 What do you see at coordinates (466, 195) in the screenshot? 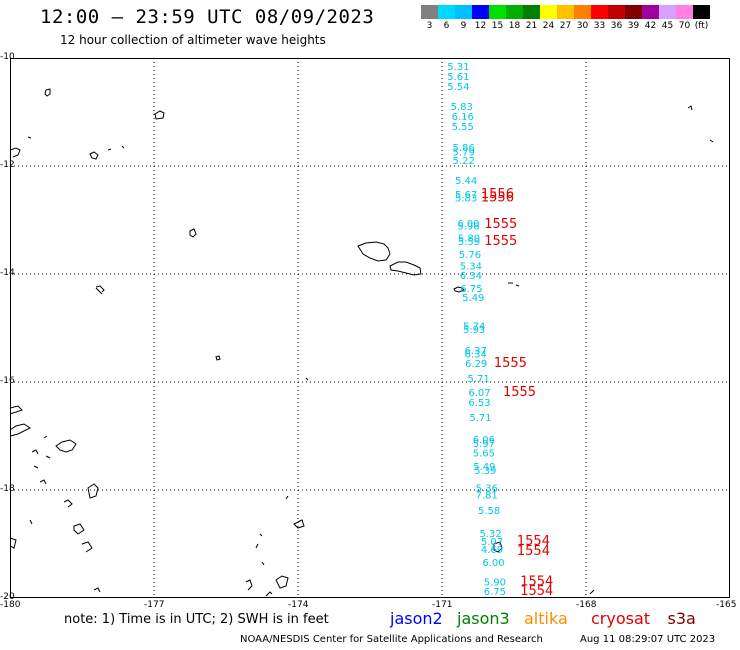
I see `wave-height-value: 5.67` at bounding box center [466, 195].